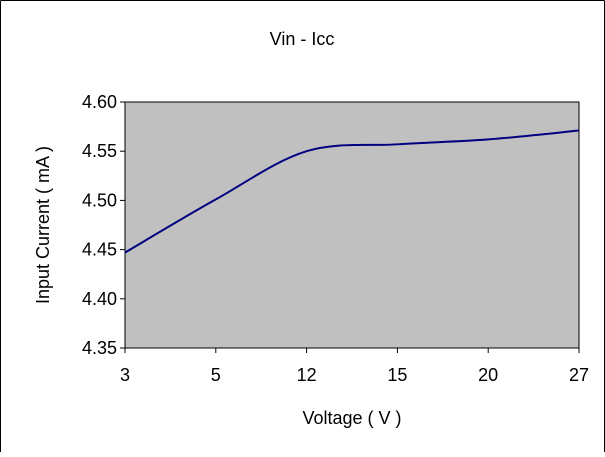 Image resolution: width=605 pixels, height=457 pixels. I want to click on y-tick-label: 4.55, so click(99, 151).